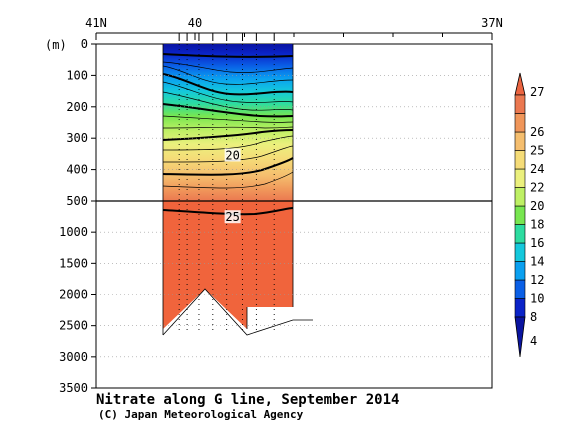 The height and width of the screenshot is (423, 570). Describe the element at coordinates (73, 326) in the screenshot. I see `y-tick-label: 2500` at that location.